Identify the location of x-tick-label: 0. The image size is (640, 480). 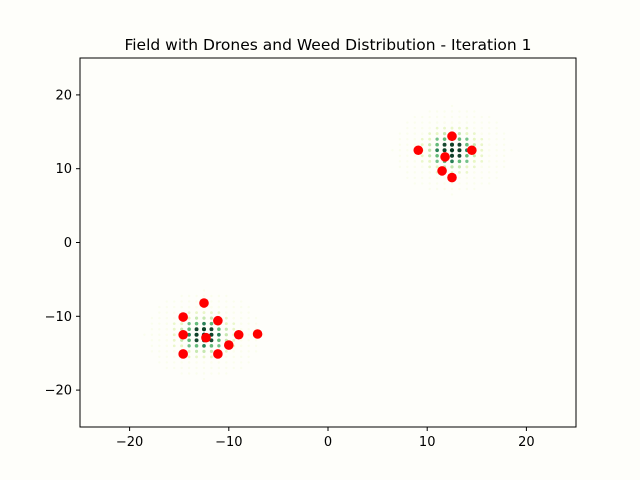
(328, 442).